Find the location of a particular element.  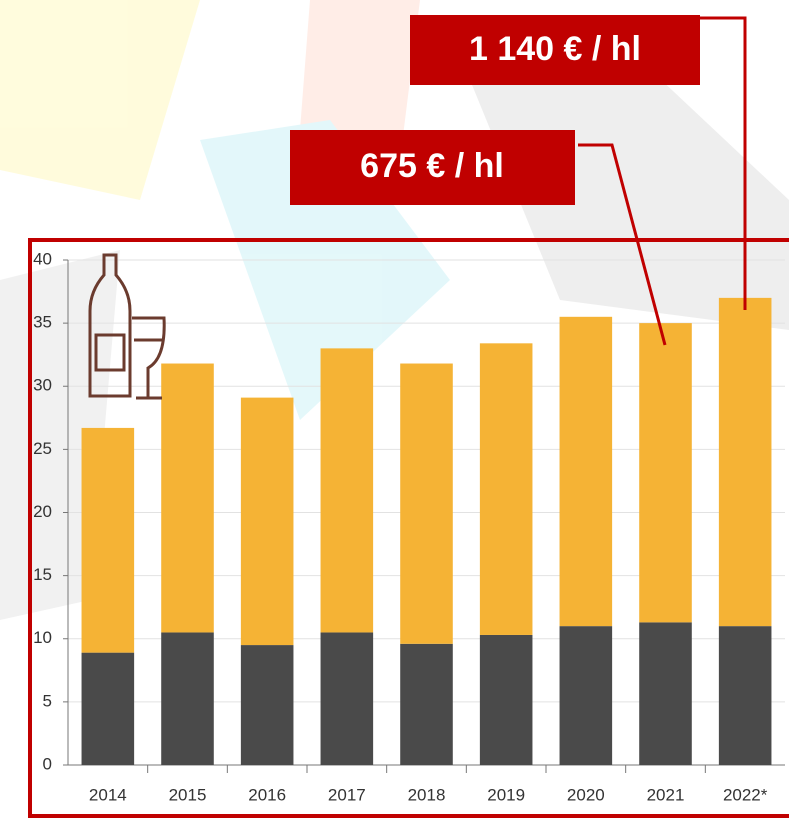

y-tick-label: 0 is located at coordinates (47, 763).